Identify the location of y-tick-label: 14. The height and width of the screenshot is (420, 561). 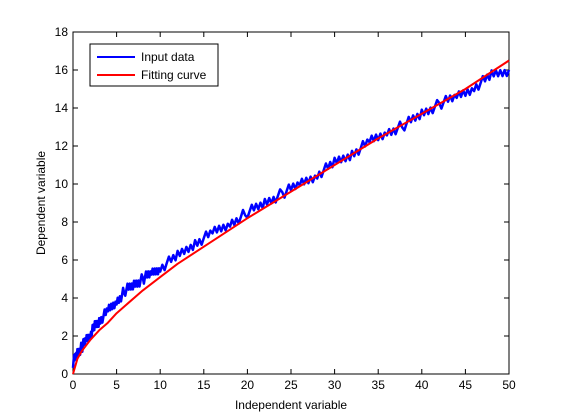
(62, 108).